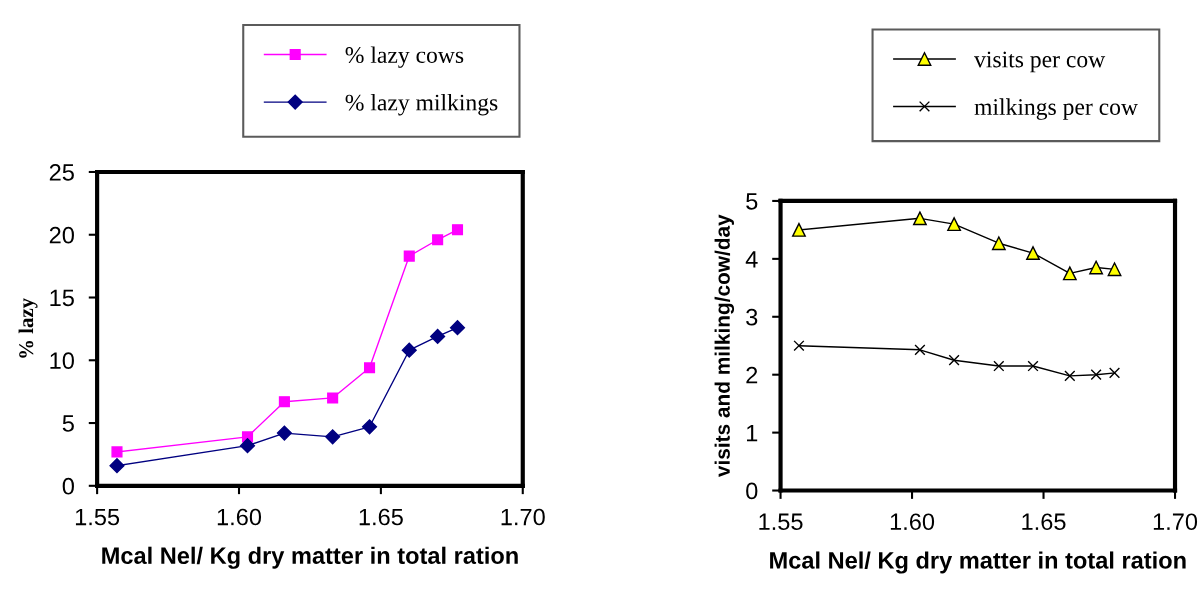  I want to click on y-tick-label: 1, so click(752, 433).